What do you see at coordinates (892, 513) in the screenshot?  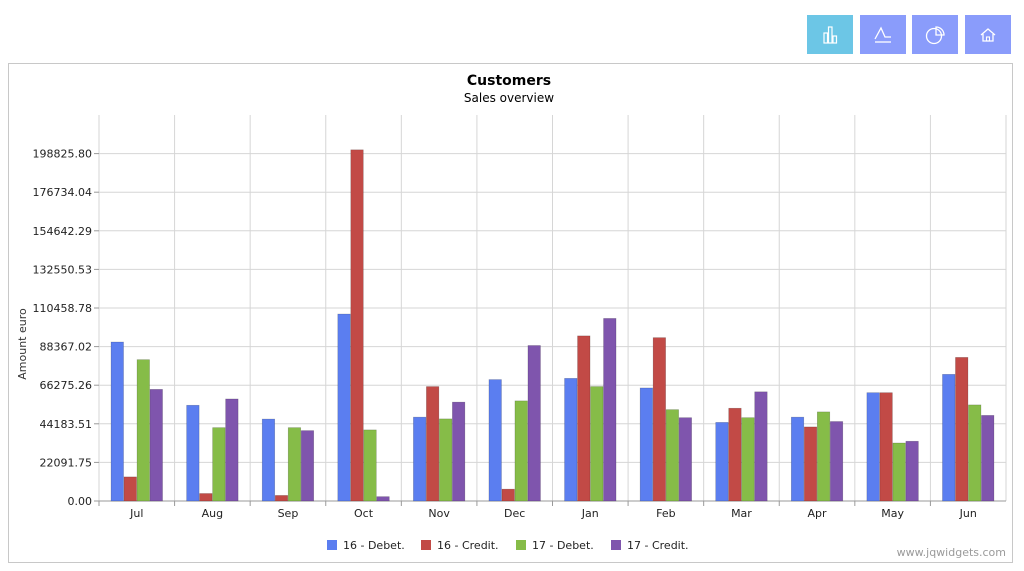 I see `x-tick-label: May` at bounding box center [892, 513].